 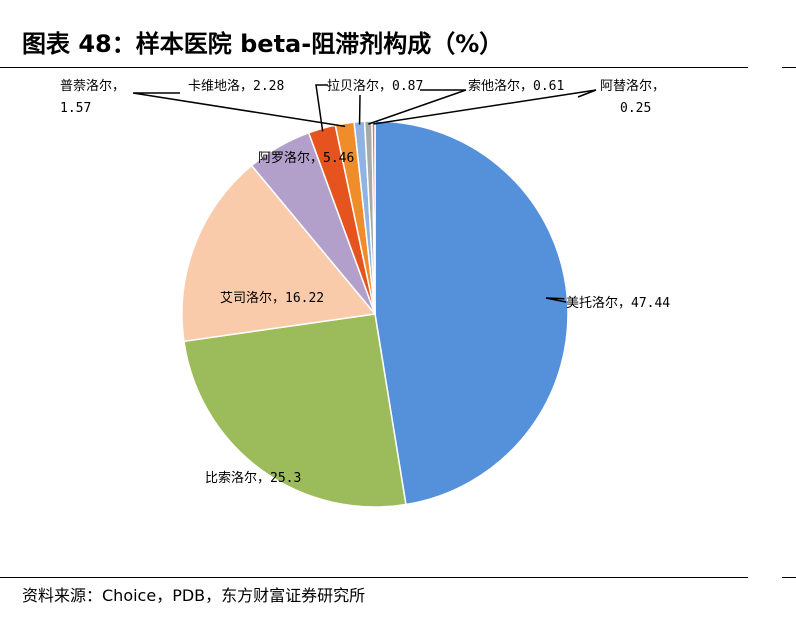 I want to click on source-note: 资料来源：Choice，PDB，东方财富证券研究所, so click(x=194, y=595).